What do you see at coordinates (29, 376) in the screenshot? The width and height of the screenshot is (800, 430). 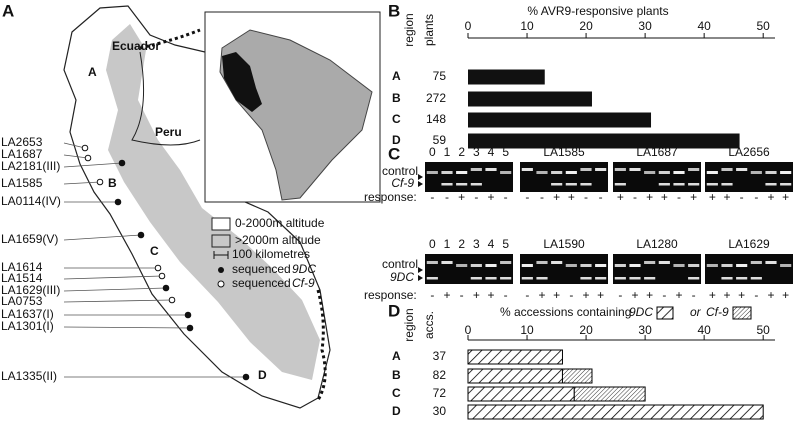 I see `accession-label: LA1335(II)` at bounding box center [29, 376].